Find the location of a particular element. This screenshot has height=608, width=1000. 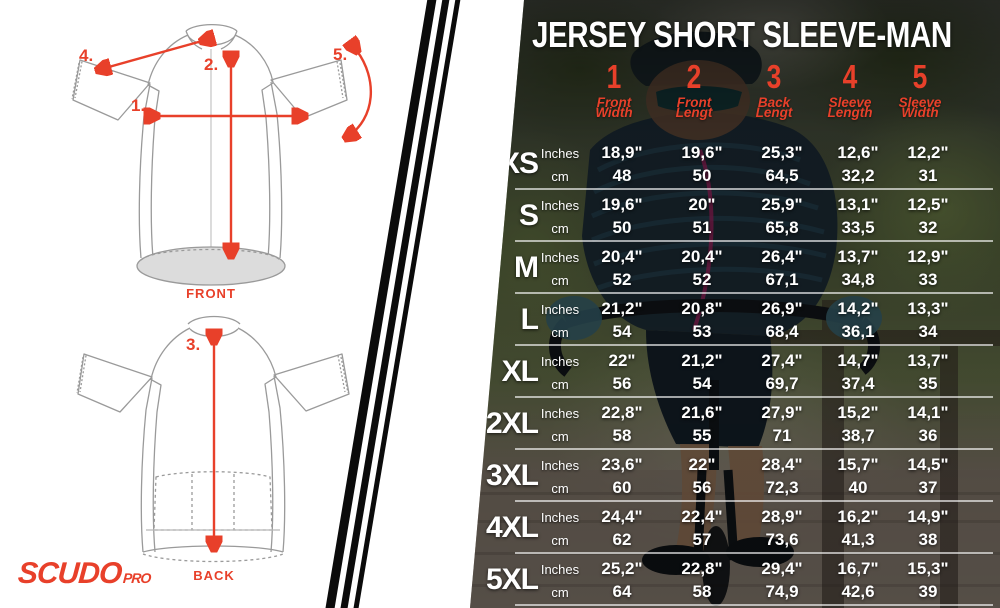

cell-cm: 51 is located at coordinates (702, 227).